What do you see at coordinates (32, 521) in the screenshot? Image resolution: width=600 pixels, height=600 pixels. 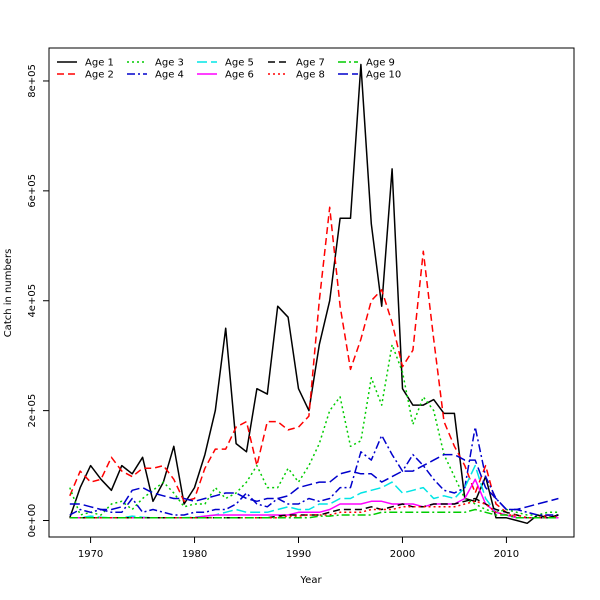 I see `y-tick-label: 0e+00` at bounding box center [32, 521].